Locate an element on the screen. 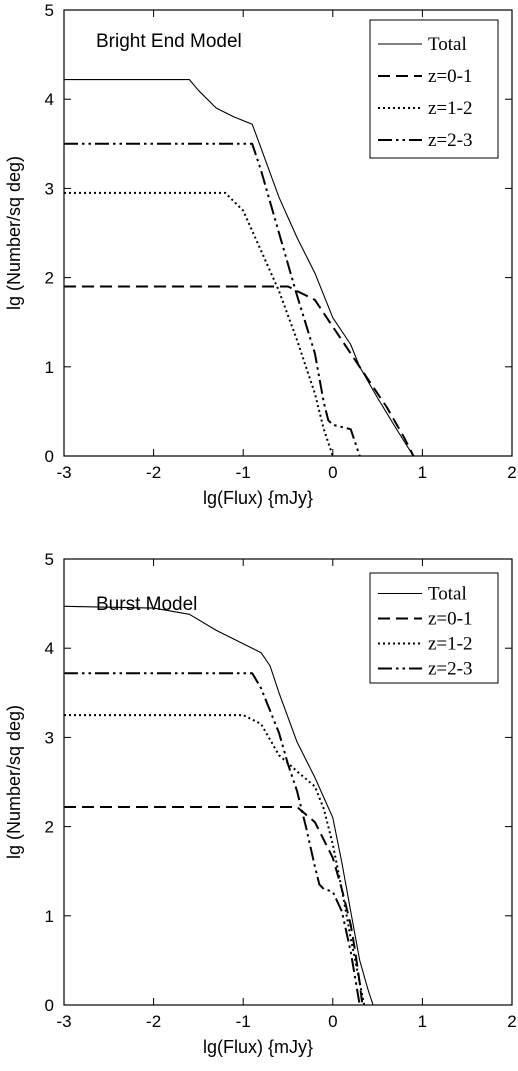 The image size is (518, 1071). panel-title: Burst Model is located at coordinates (146, 604).